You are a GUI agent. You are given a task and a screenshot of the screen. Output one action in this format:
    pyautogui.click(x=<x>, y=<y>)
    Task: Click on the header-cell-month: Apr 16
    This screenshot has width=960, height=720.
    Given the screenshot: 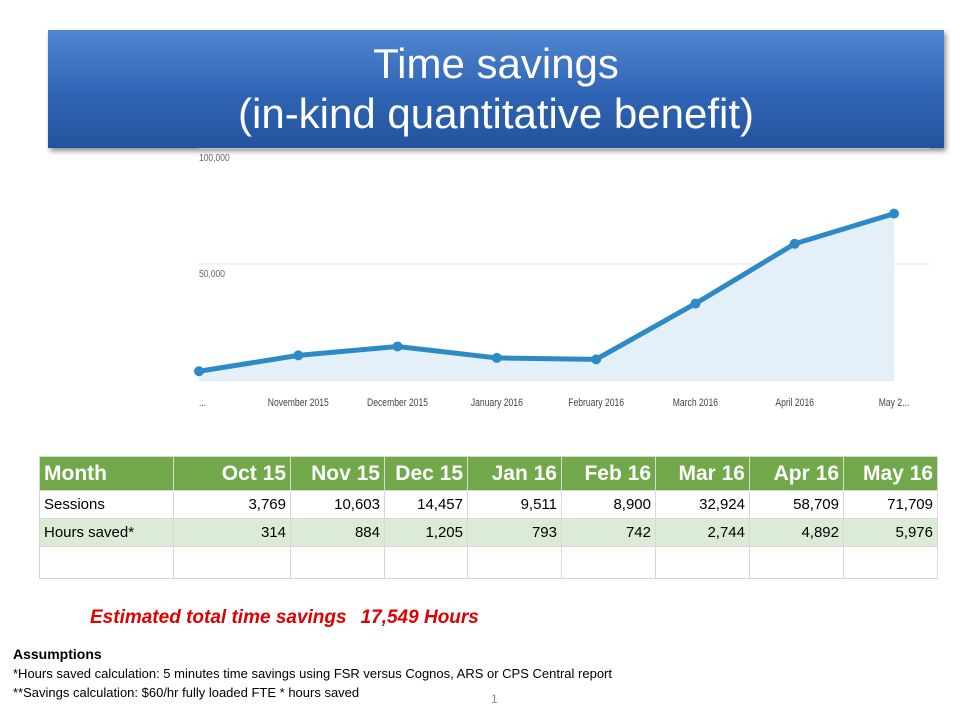 What is the action you would take?
    pyautogui.click(x=796, y=473)
    